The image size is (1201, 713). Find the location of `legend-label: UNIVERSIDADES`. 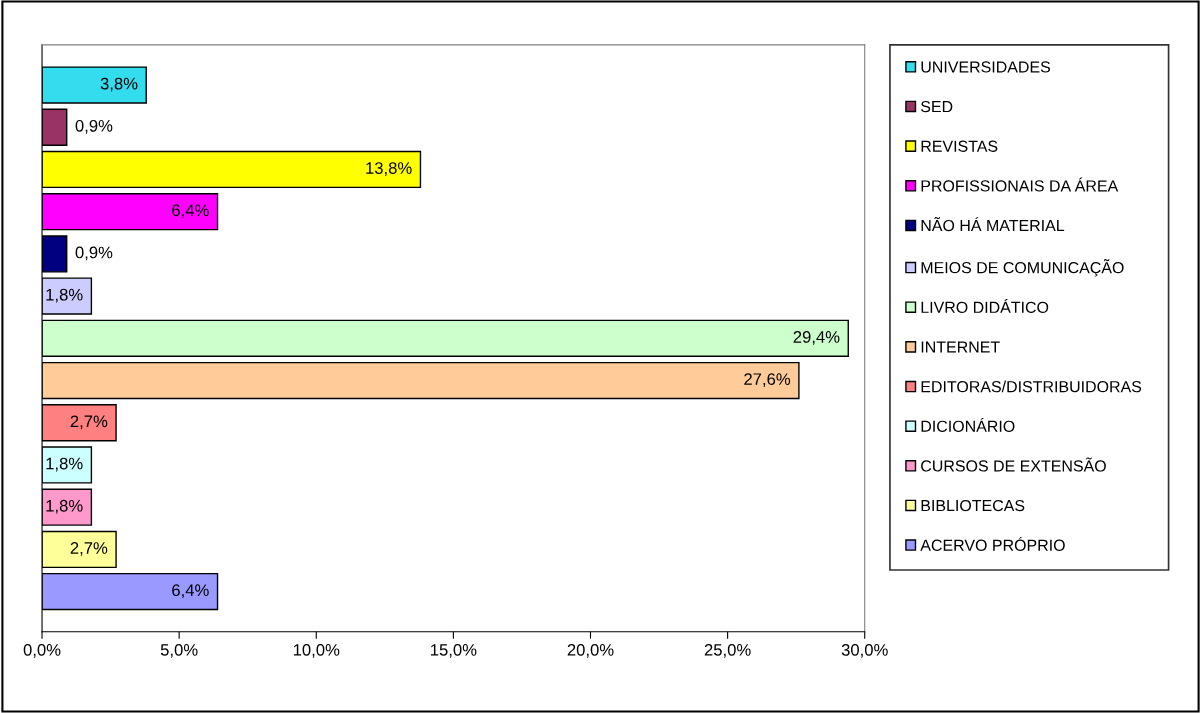

legend-label: UNIVERSIDADES is located at coordinates (986, 67).